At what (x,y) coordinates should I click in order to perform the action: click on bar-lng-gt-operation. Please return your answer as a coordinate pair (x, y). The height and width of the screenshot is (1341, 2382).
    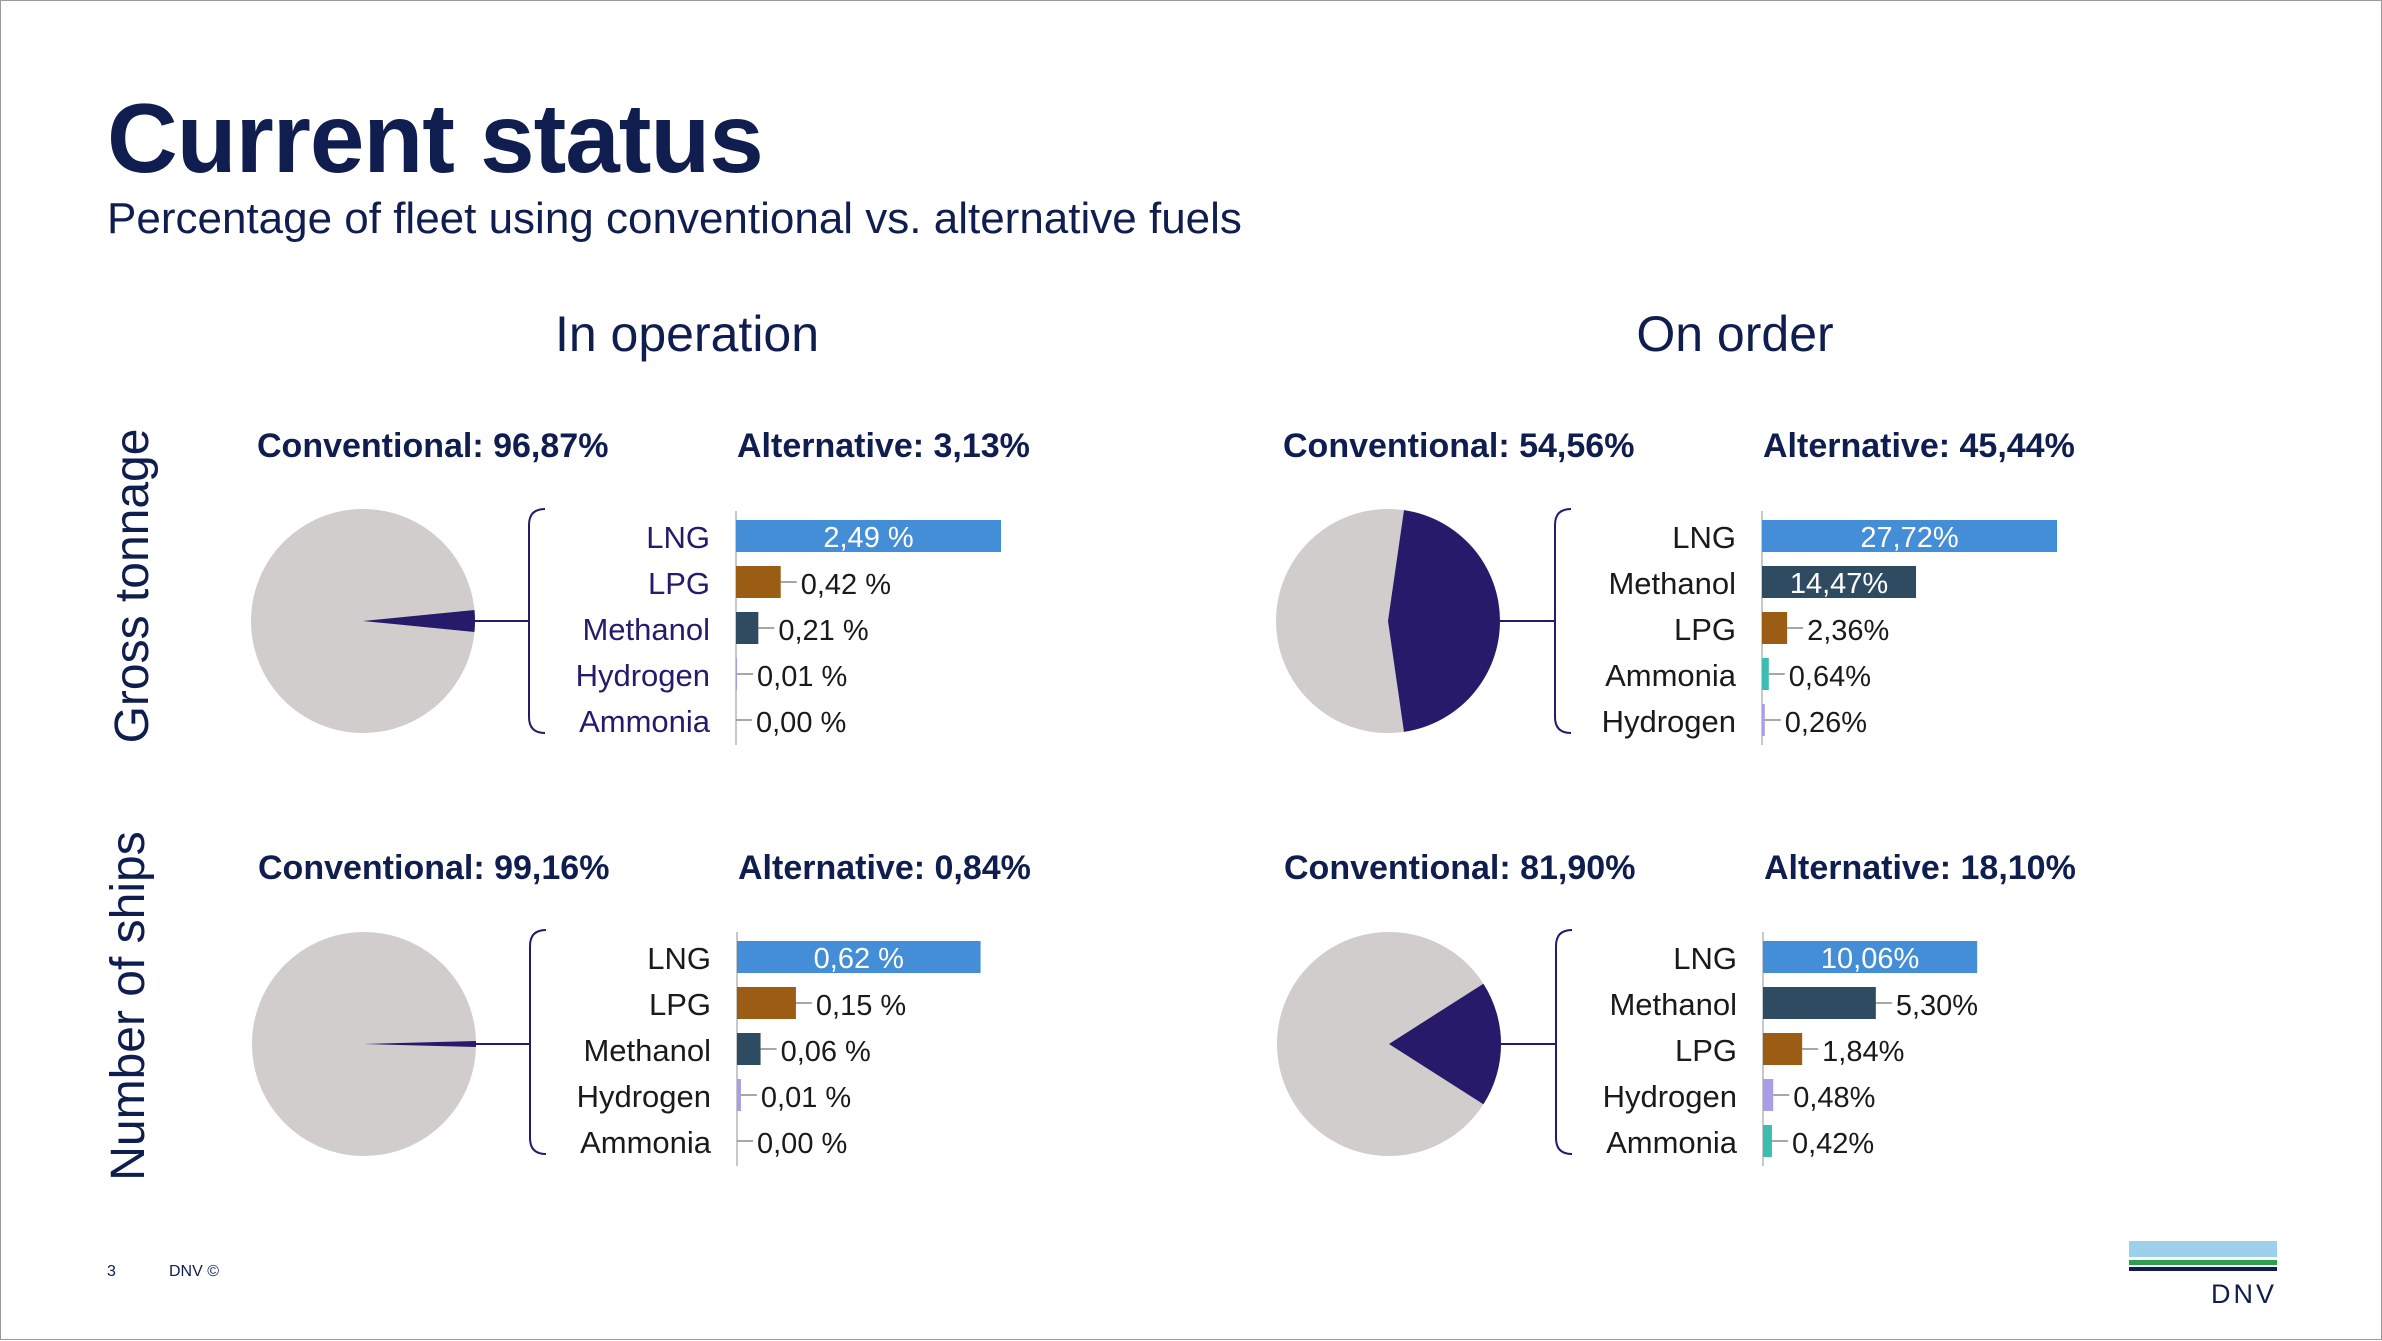
    Looking at the image, I should click on (869, 536).